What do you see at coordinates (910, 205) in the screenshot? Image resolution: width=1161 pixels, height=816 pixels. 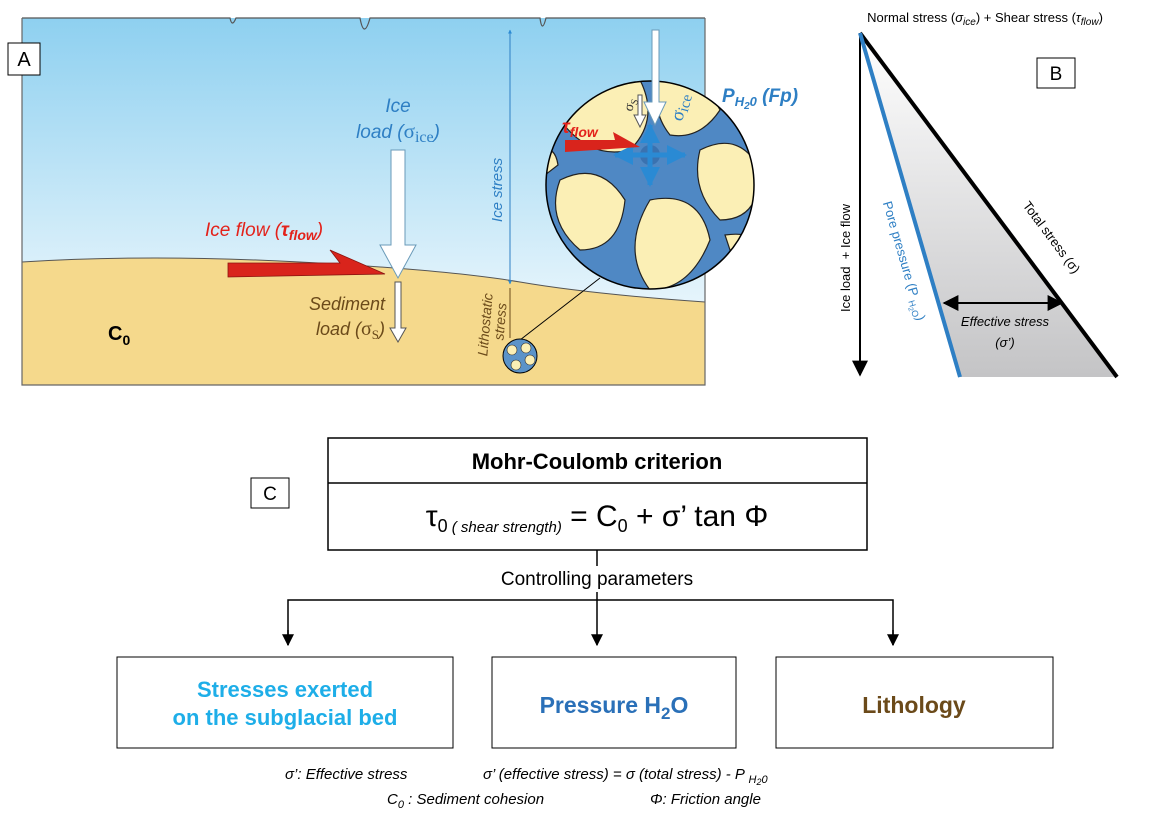 I see `pore-pressure-line` at bounding box center [910, 205].